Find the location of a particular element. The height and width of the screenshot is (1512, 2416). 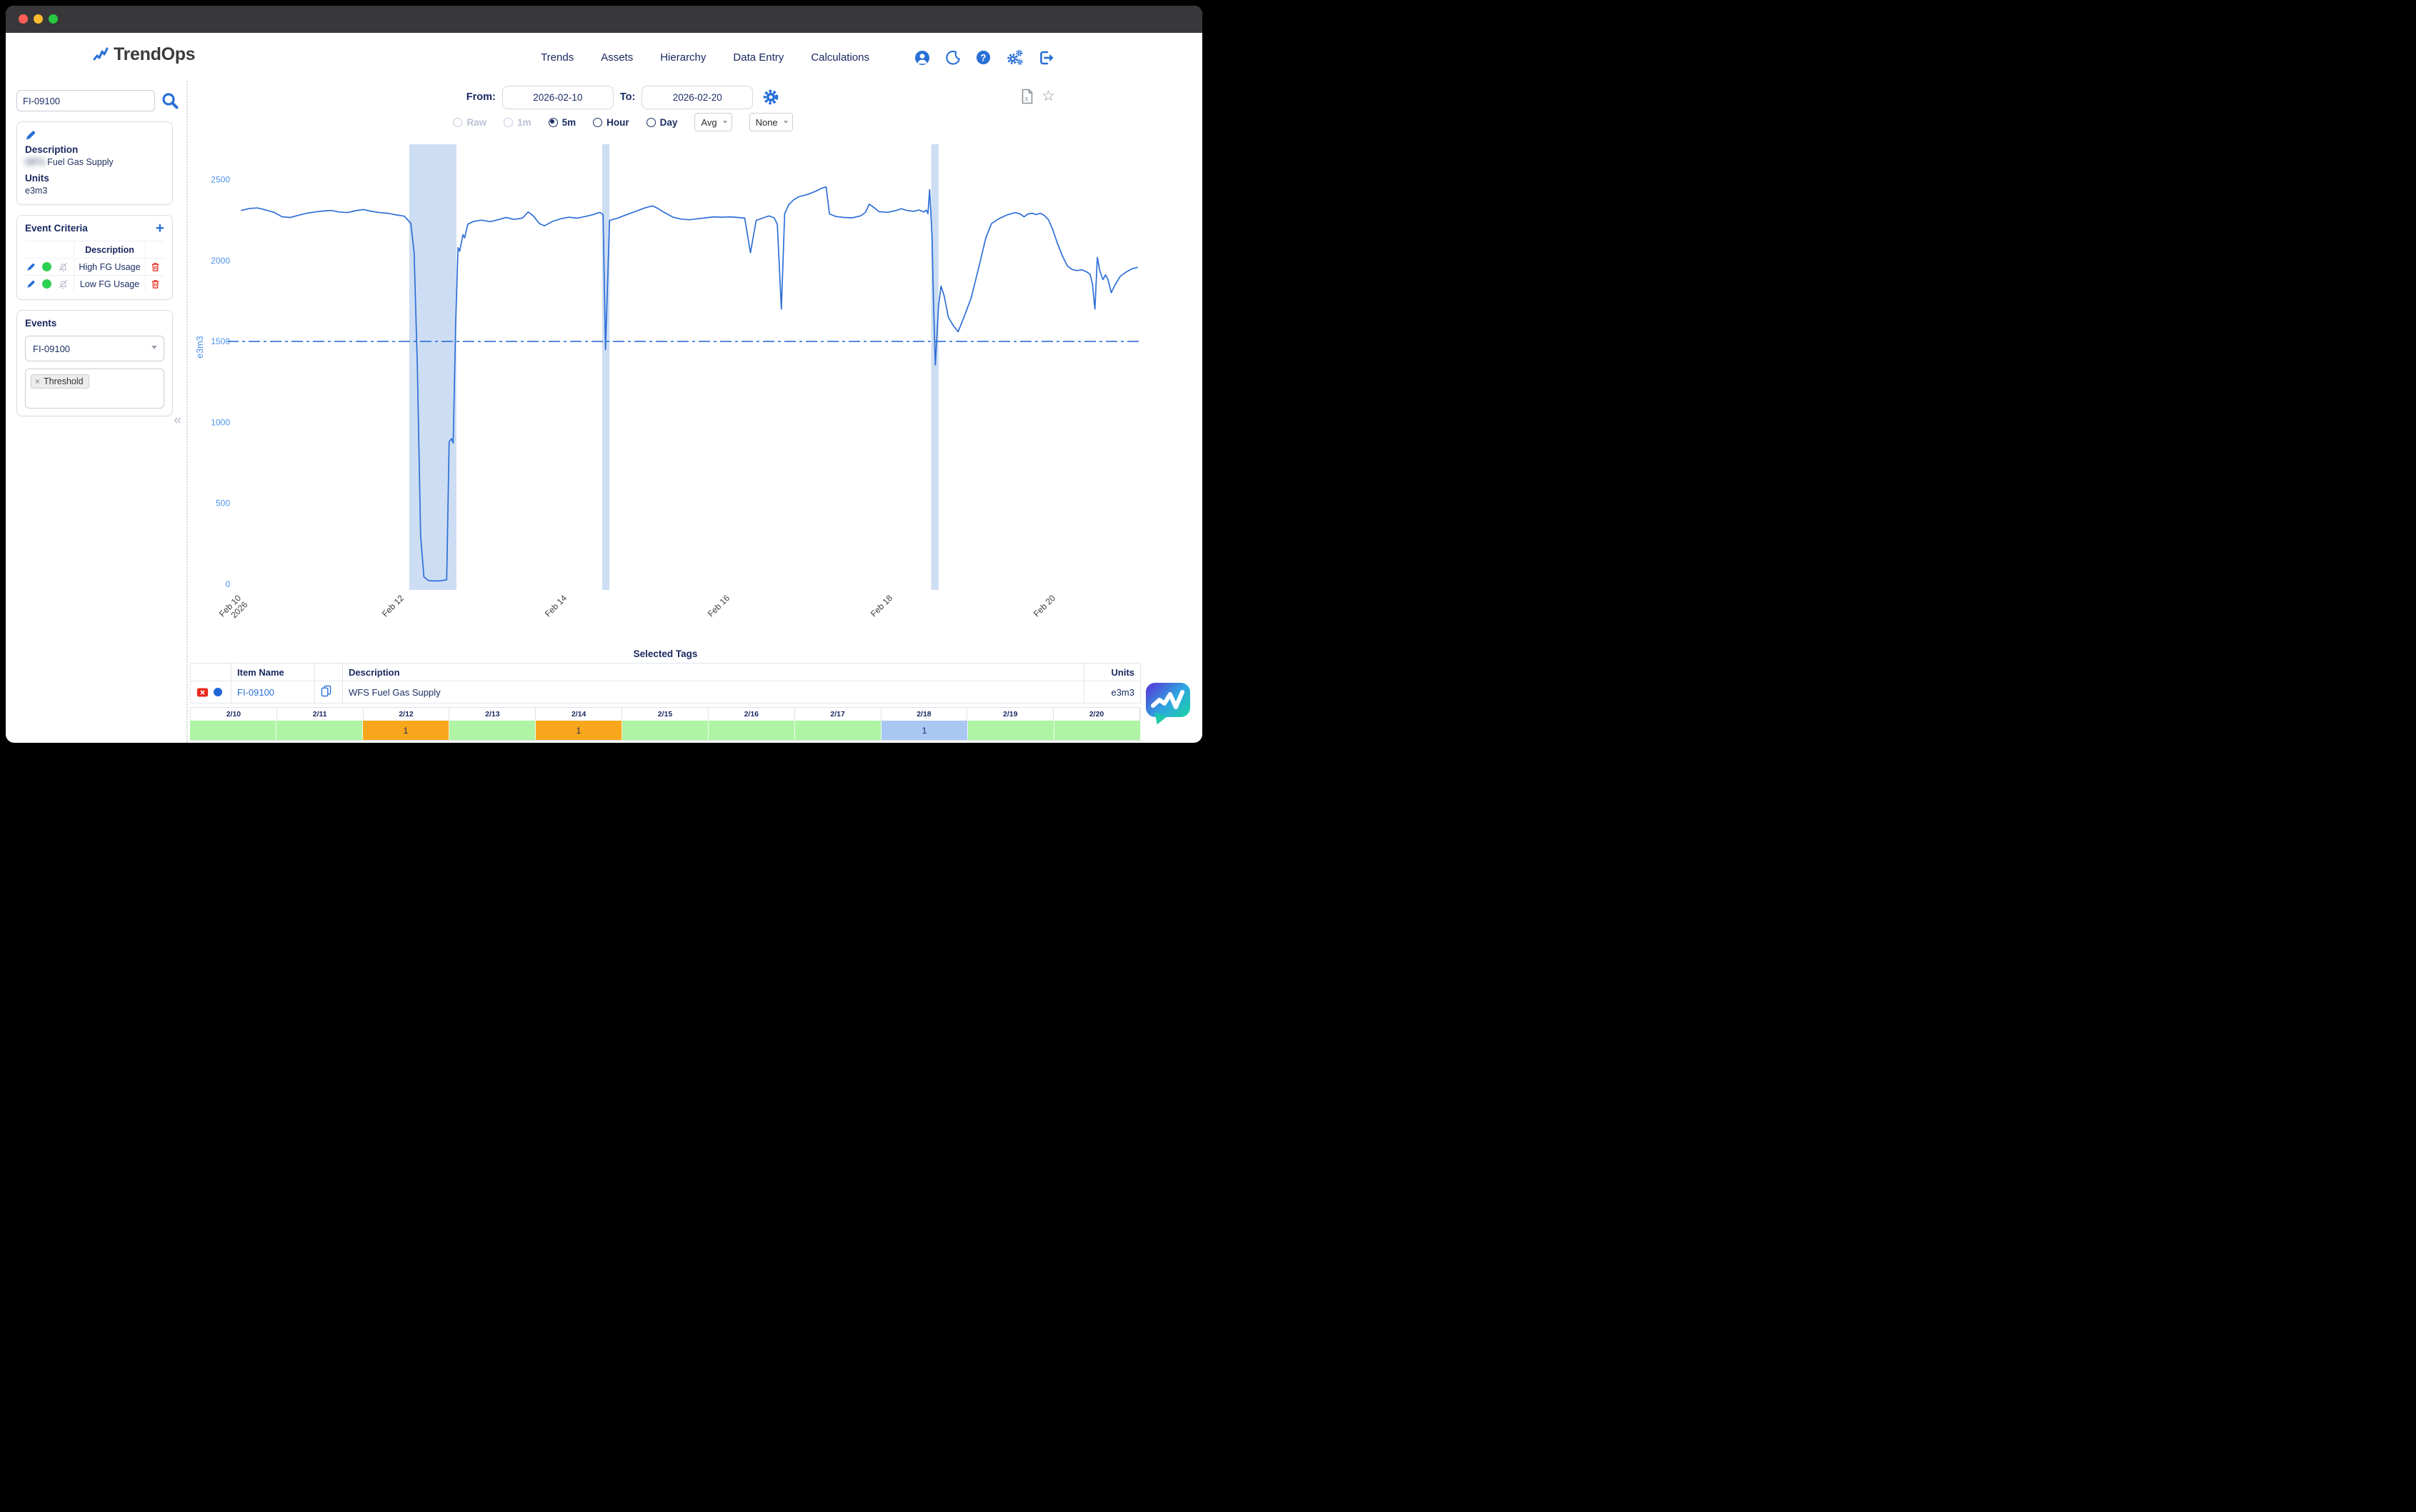

from-date-input is located at coordinates (557, 97).